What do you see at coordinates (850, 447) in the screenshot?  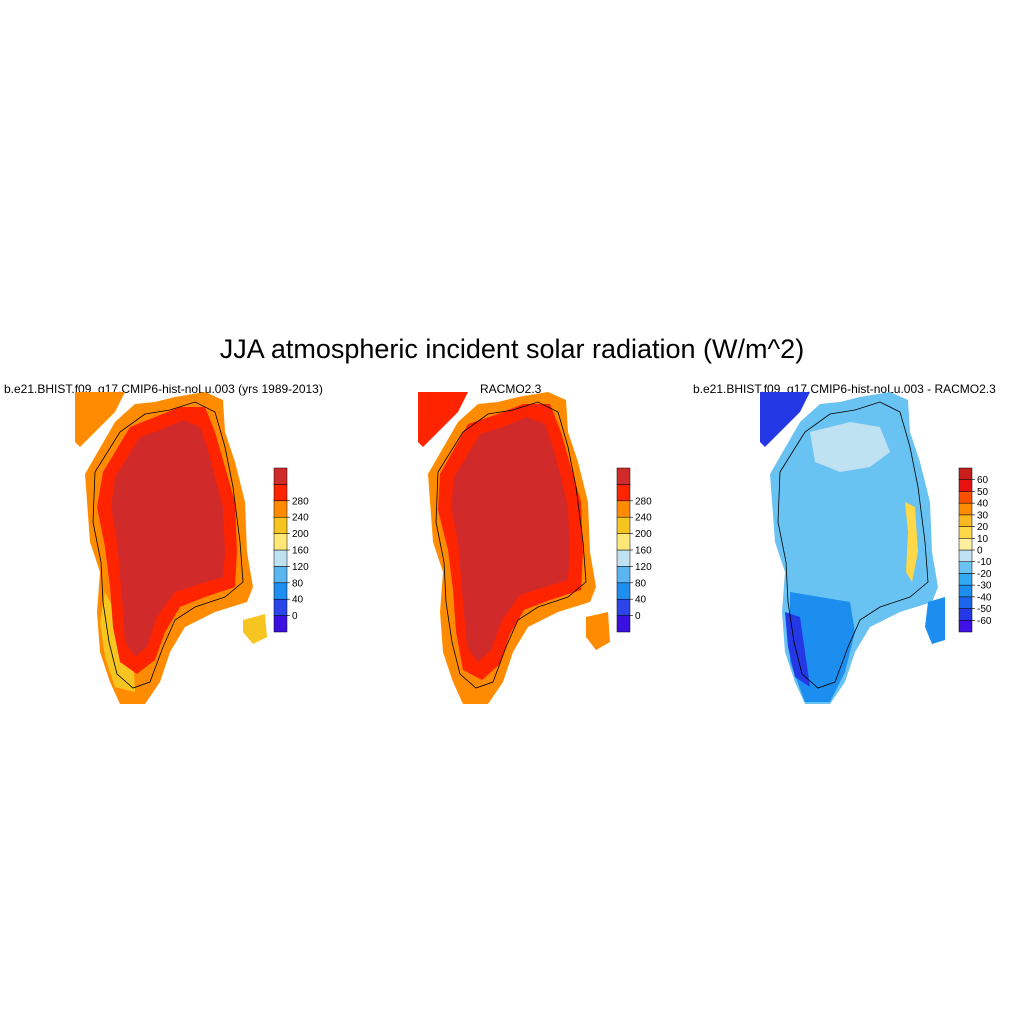 I see `northern-light-region` at bounding box center [850, 447].